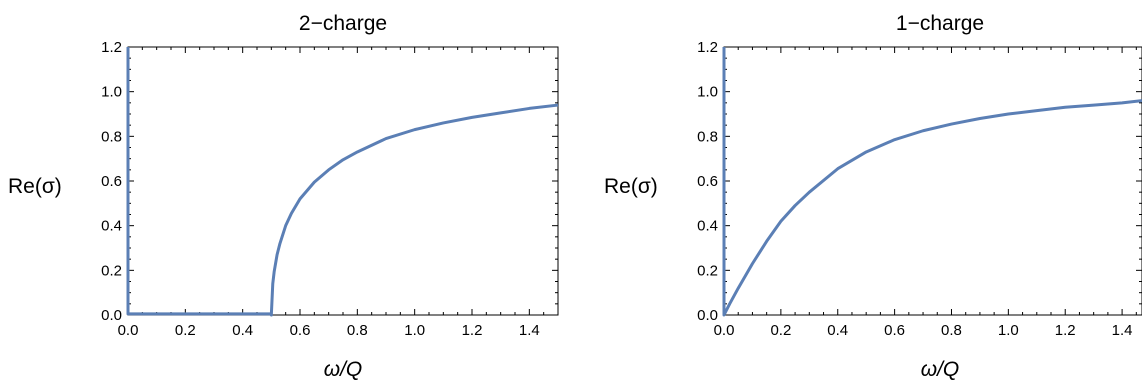 Image resolution: width=1142 pixels, height=387 pixels. I want to click on chart-title: 2−charge, so click(343, 23).